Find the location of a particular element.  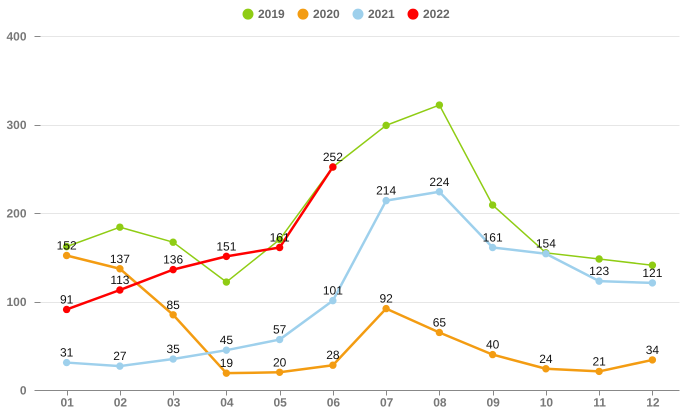

y-tick-label: 400 is located at coordinates (16, 37).